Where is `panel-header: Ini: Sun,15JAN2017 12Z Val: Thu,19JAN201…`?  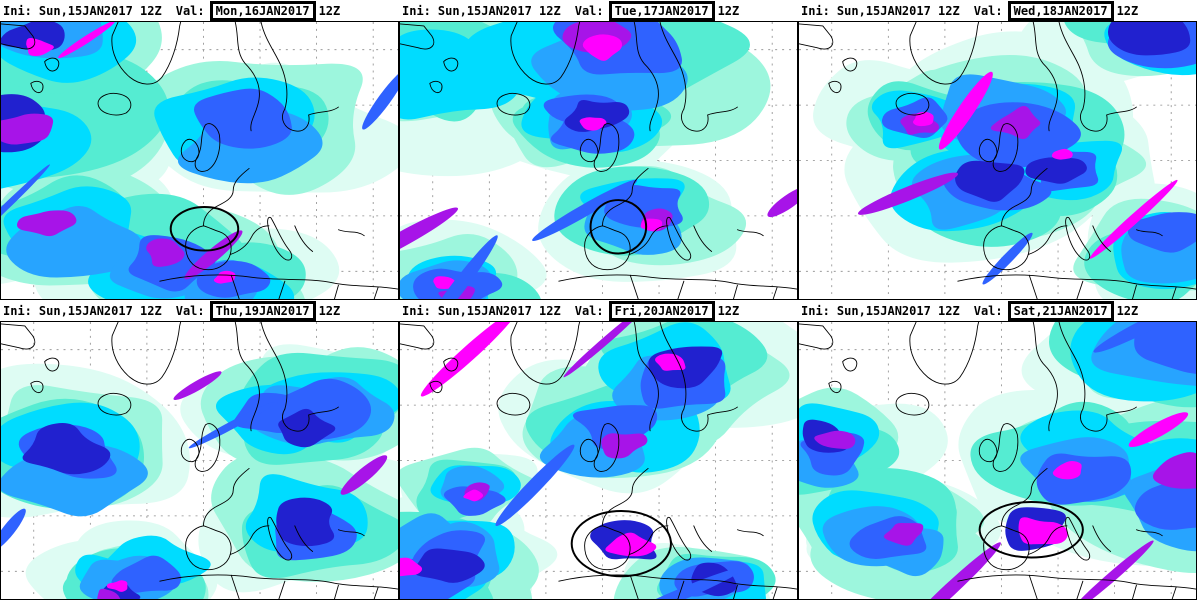 panel-header: Ini: Sun,15JAN2017 12Z Val: Thu,19JAN201… is located at coordinates (199, 310).